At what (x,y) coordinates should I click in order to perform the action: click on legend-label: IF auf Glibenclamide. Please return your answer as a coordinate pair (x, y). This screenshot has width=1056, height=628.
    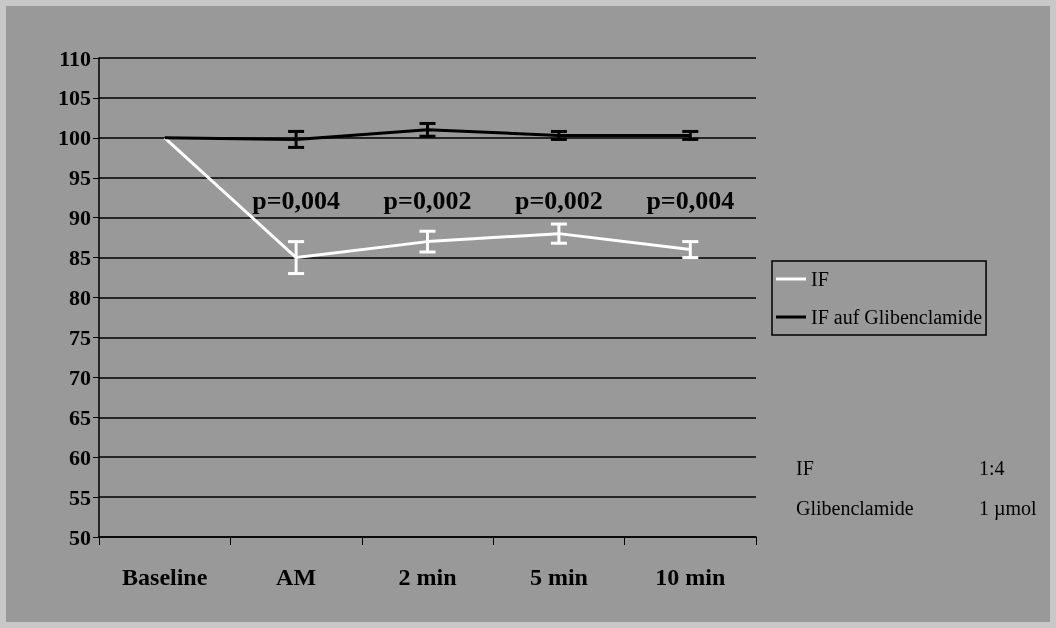
    Looking at the image, I should click on (897, 317).